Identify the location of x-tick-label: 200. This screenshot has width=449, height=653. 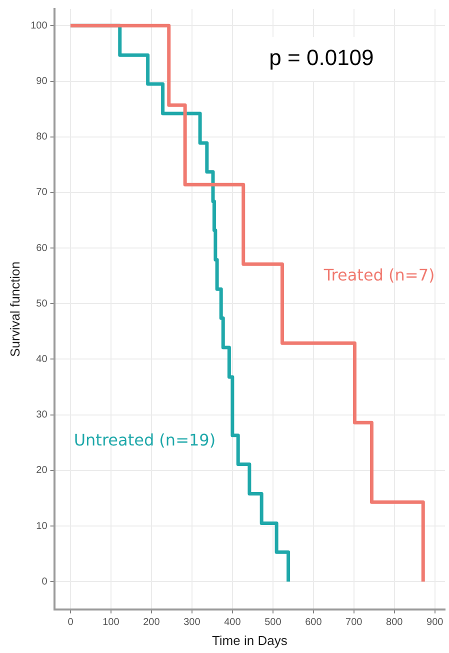
(151, 622).